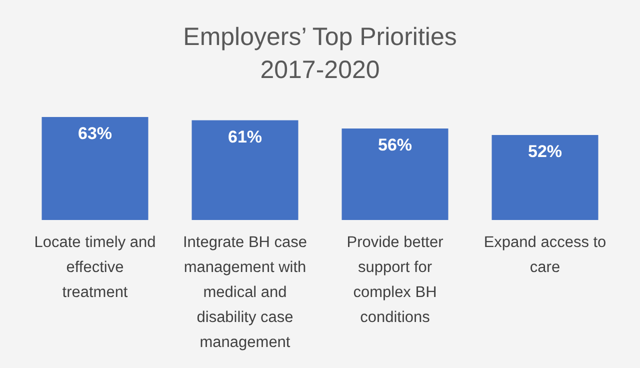  What do you see at coordinates (320, 53) in the screenshot?
I see `chart-title: Employers’ Top Priorities 2017-2020` at bounding box center [320, 53].